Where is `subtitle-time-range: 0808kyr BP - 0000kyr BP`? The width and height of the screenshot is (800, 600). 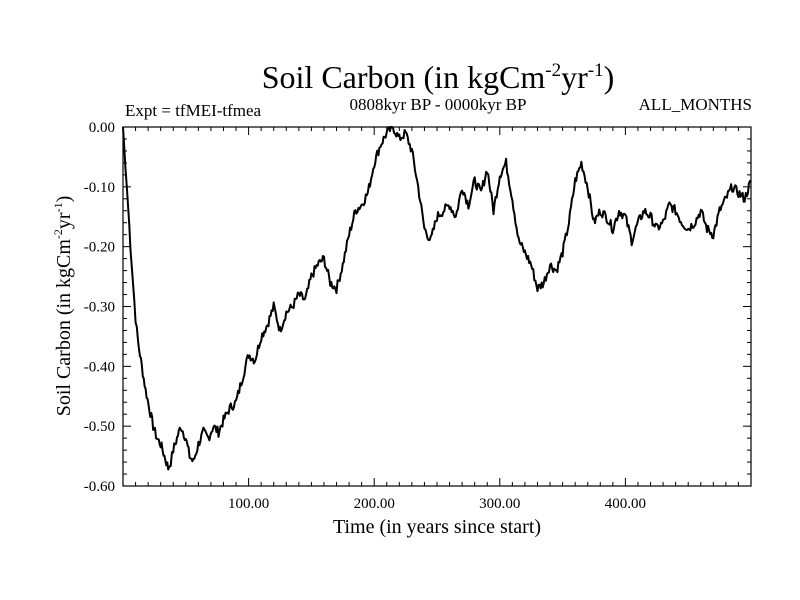
subtitle-time-range: 0808kyr BP - 0000kyr BP is located at coordinates (438, 104).